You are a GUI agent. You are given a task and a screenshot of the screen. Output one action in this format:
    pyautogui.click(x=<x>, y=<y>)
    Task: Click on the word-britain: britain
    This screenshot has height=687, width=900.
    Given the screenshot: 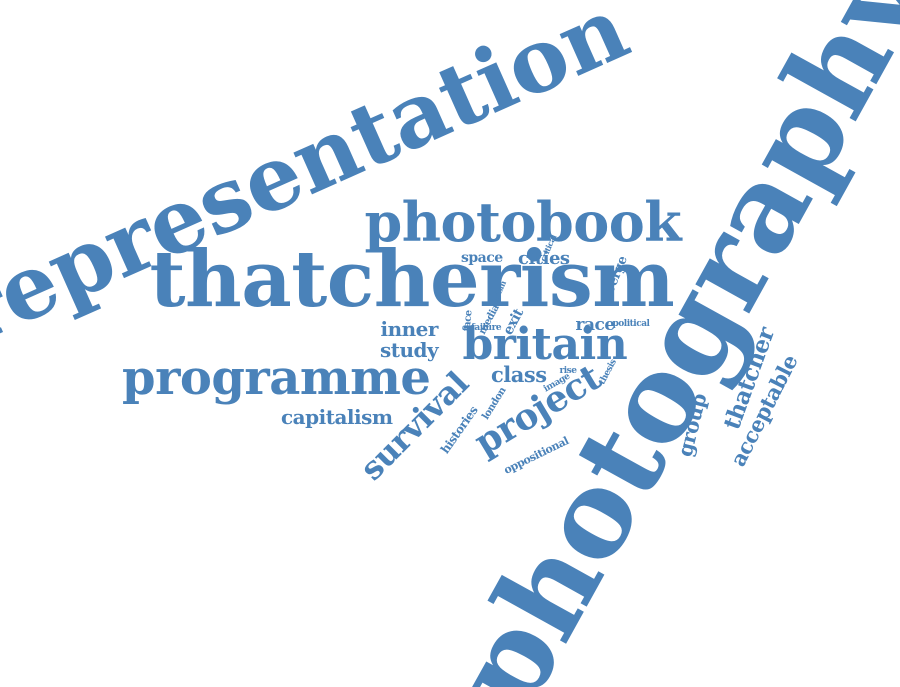 What is the action you would take?
    pyautogui.click(x=545, y=344)
    